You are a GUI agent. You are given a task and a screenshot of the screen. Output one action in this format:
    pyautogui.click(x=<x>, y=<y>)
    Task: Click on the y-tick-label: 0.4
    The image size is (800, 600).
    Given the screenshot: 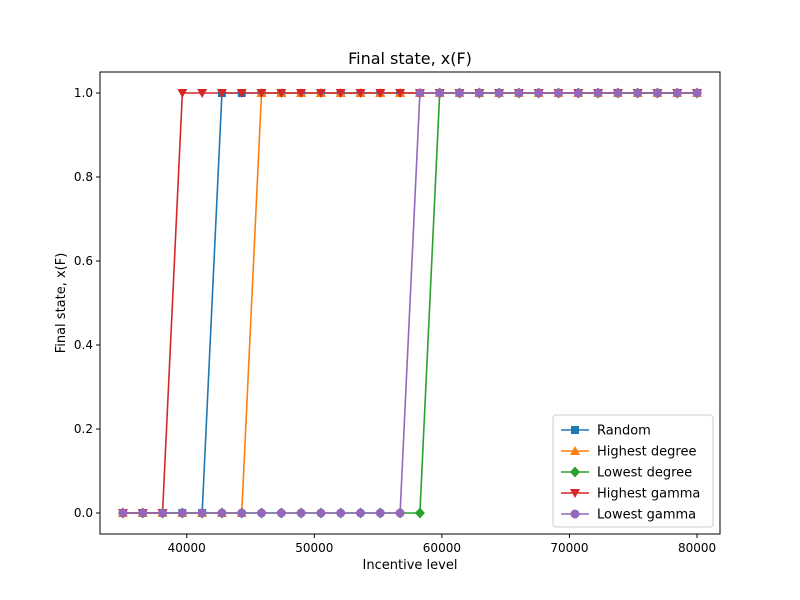 What is the action you would take?
    pyautogui.click(x=83, y=345)
    